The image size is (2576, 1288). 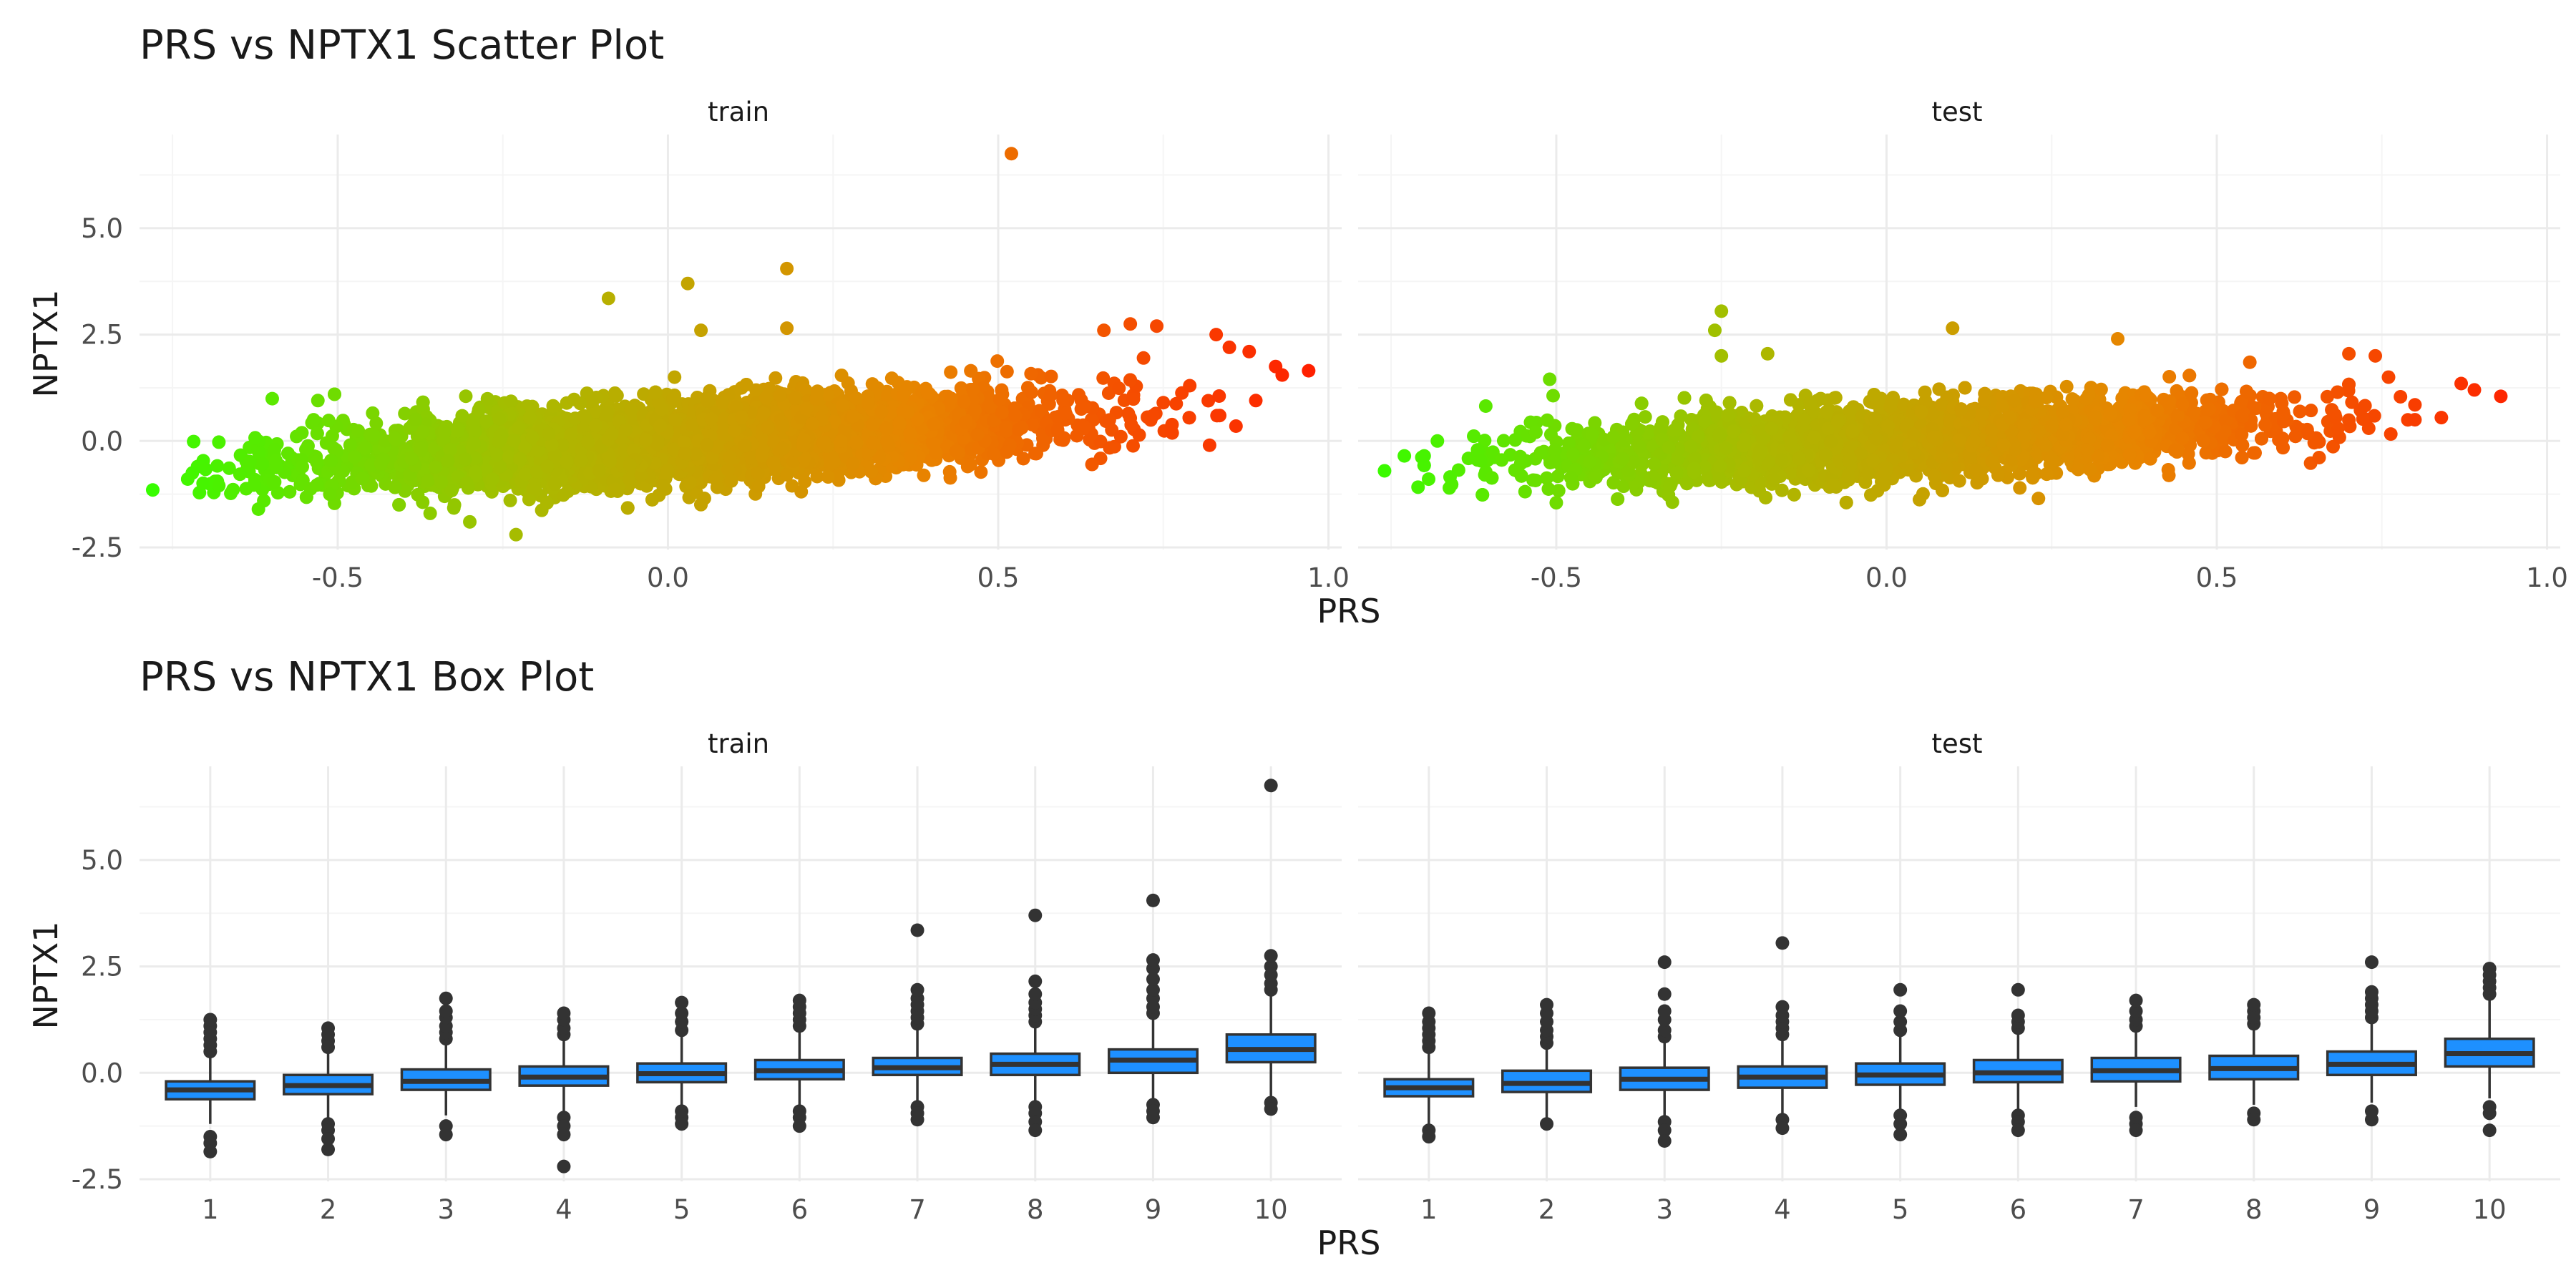 I want to click on scatter-title: PRS vs NPTX1 Scatter Plot, so click(x=402, y=45).